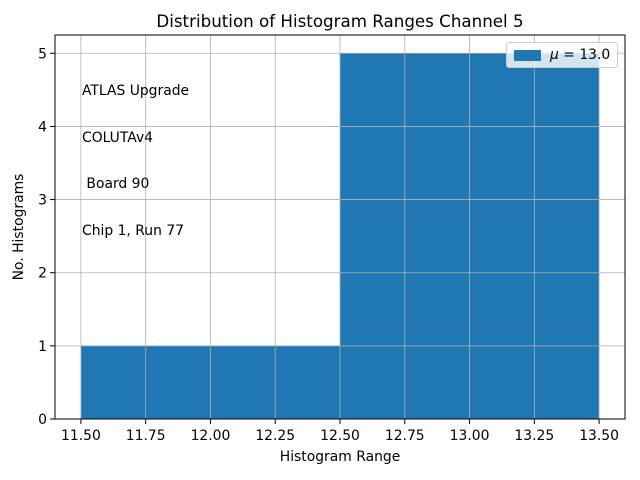  Describe the element at coordinates (470, 436) in the screenshot. I see `x-tick-label: 13.00` at that location.